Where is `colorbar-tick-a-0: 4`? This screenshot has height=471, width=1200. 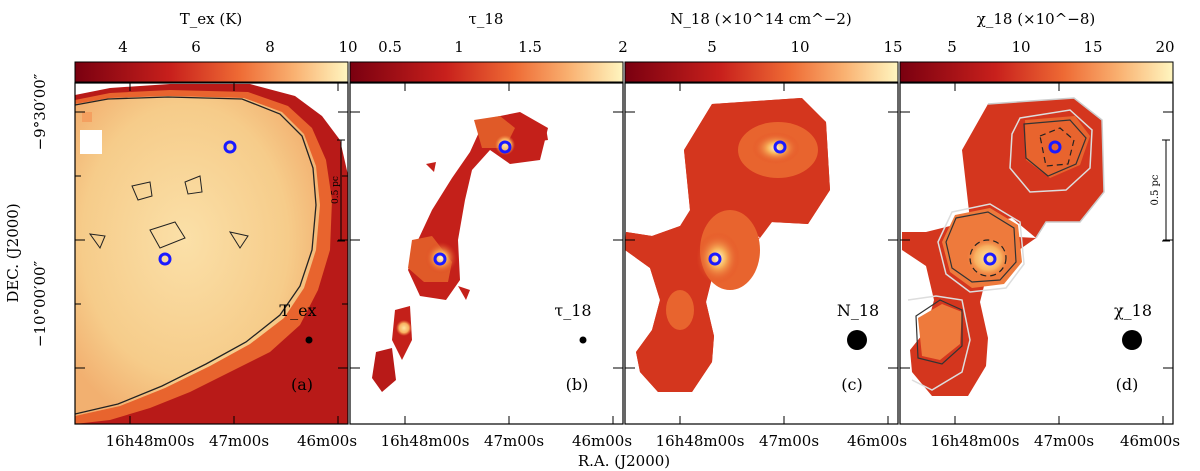
colorbar-tick-a-0: 4 is located at coordinates (123, 47).